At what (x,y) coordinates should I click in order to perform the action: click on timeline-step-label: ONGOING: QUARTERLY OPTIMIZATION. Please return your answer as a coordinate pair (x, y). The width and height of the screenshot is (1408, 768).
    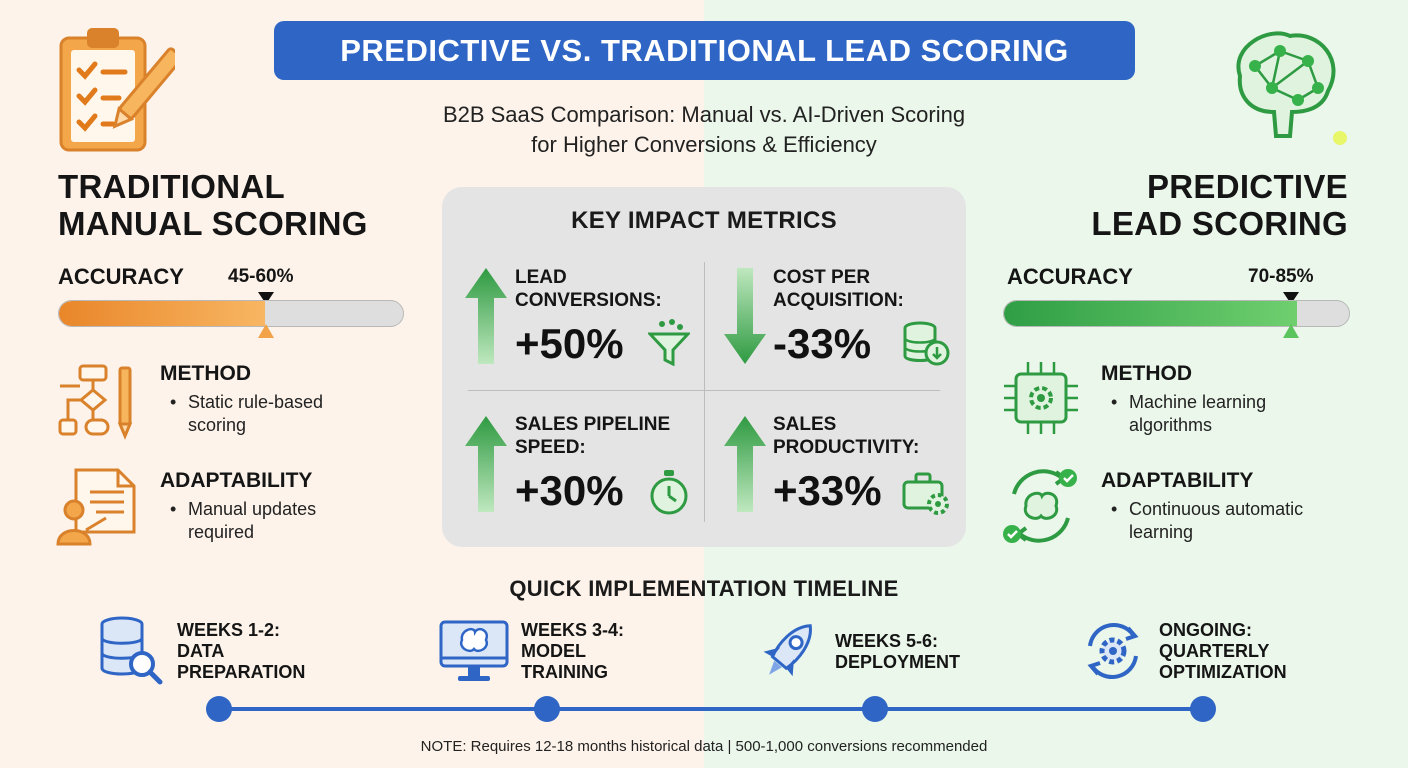
    Looking at the image, I should click on (1223, 651).